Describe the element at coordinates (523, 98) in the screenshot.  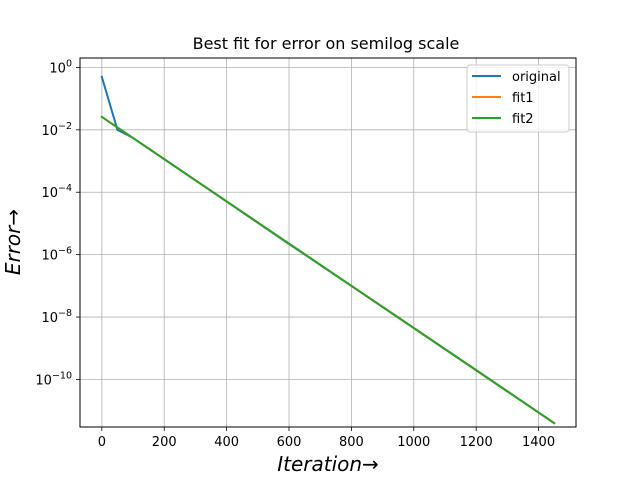
I see `legend-label-fit1: fit1` at that location.